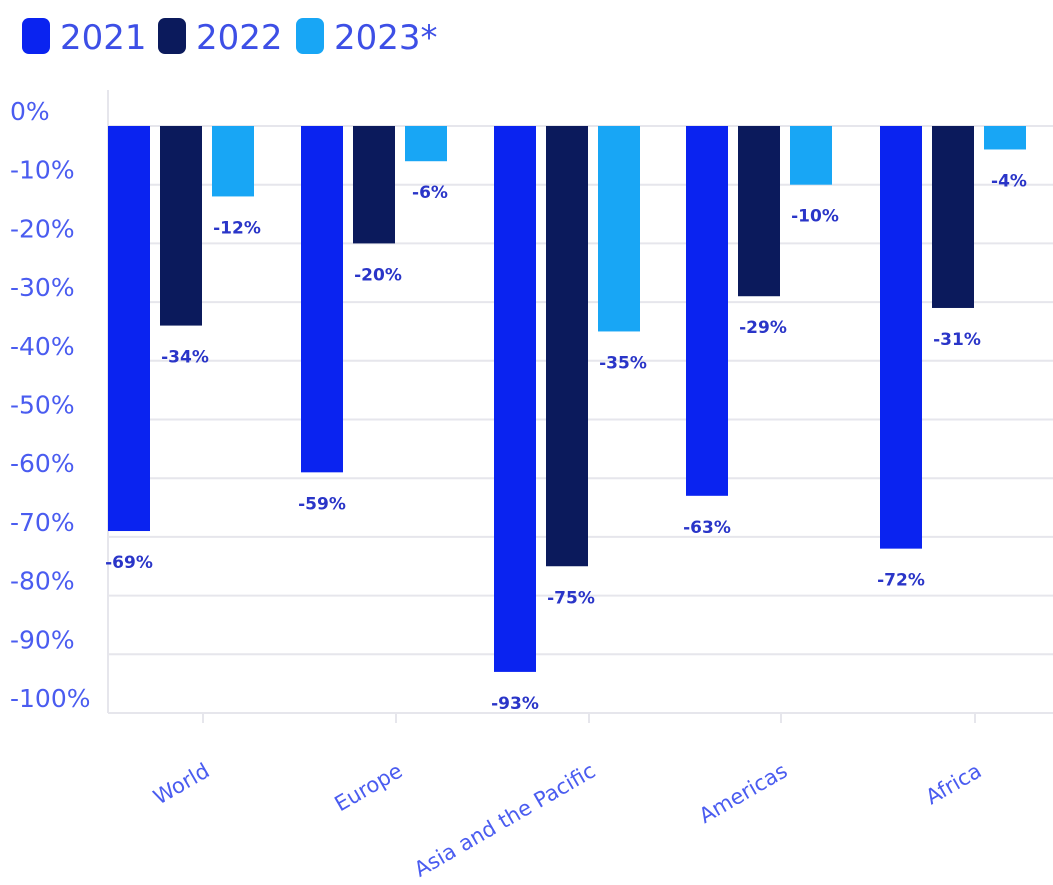  I want to click on y-tick-label: -50%, so click(42, 405).